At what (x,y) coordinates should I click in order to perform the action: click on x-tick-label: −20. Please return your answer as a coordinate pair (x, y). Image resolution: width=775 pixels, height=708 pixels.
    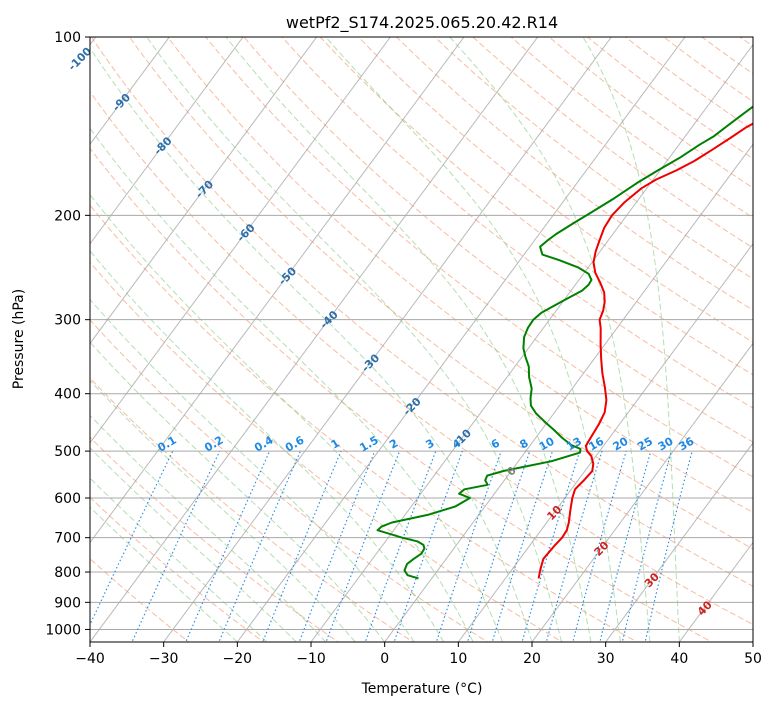
    Looking at the image, I should click on (238, 659).